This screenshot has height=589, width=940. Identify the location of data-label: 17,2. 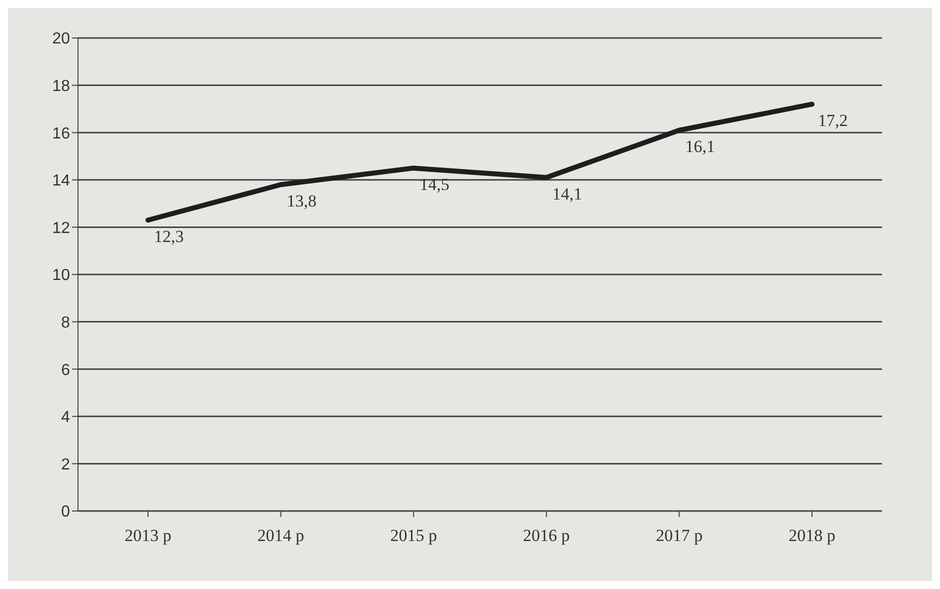
(833, 120).